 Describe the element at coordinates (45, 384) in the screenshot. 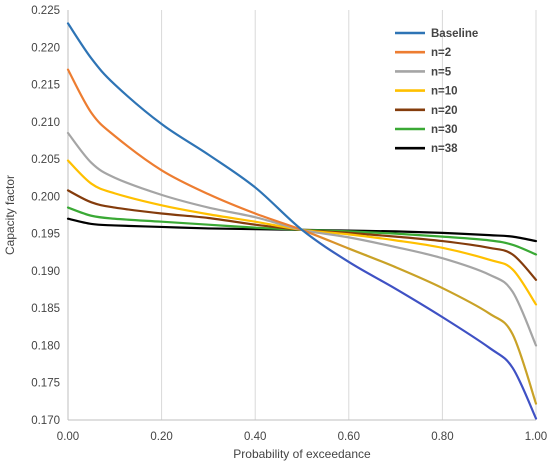

I see `y-tick-label: 0.175` at that location.